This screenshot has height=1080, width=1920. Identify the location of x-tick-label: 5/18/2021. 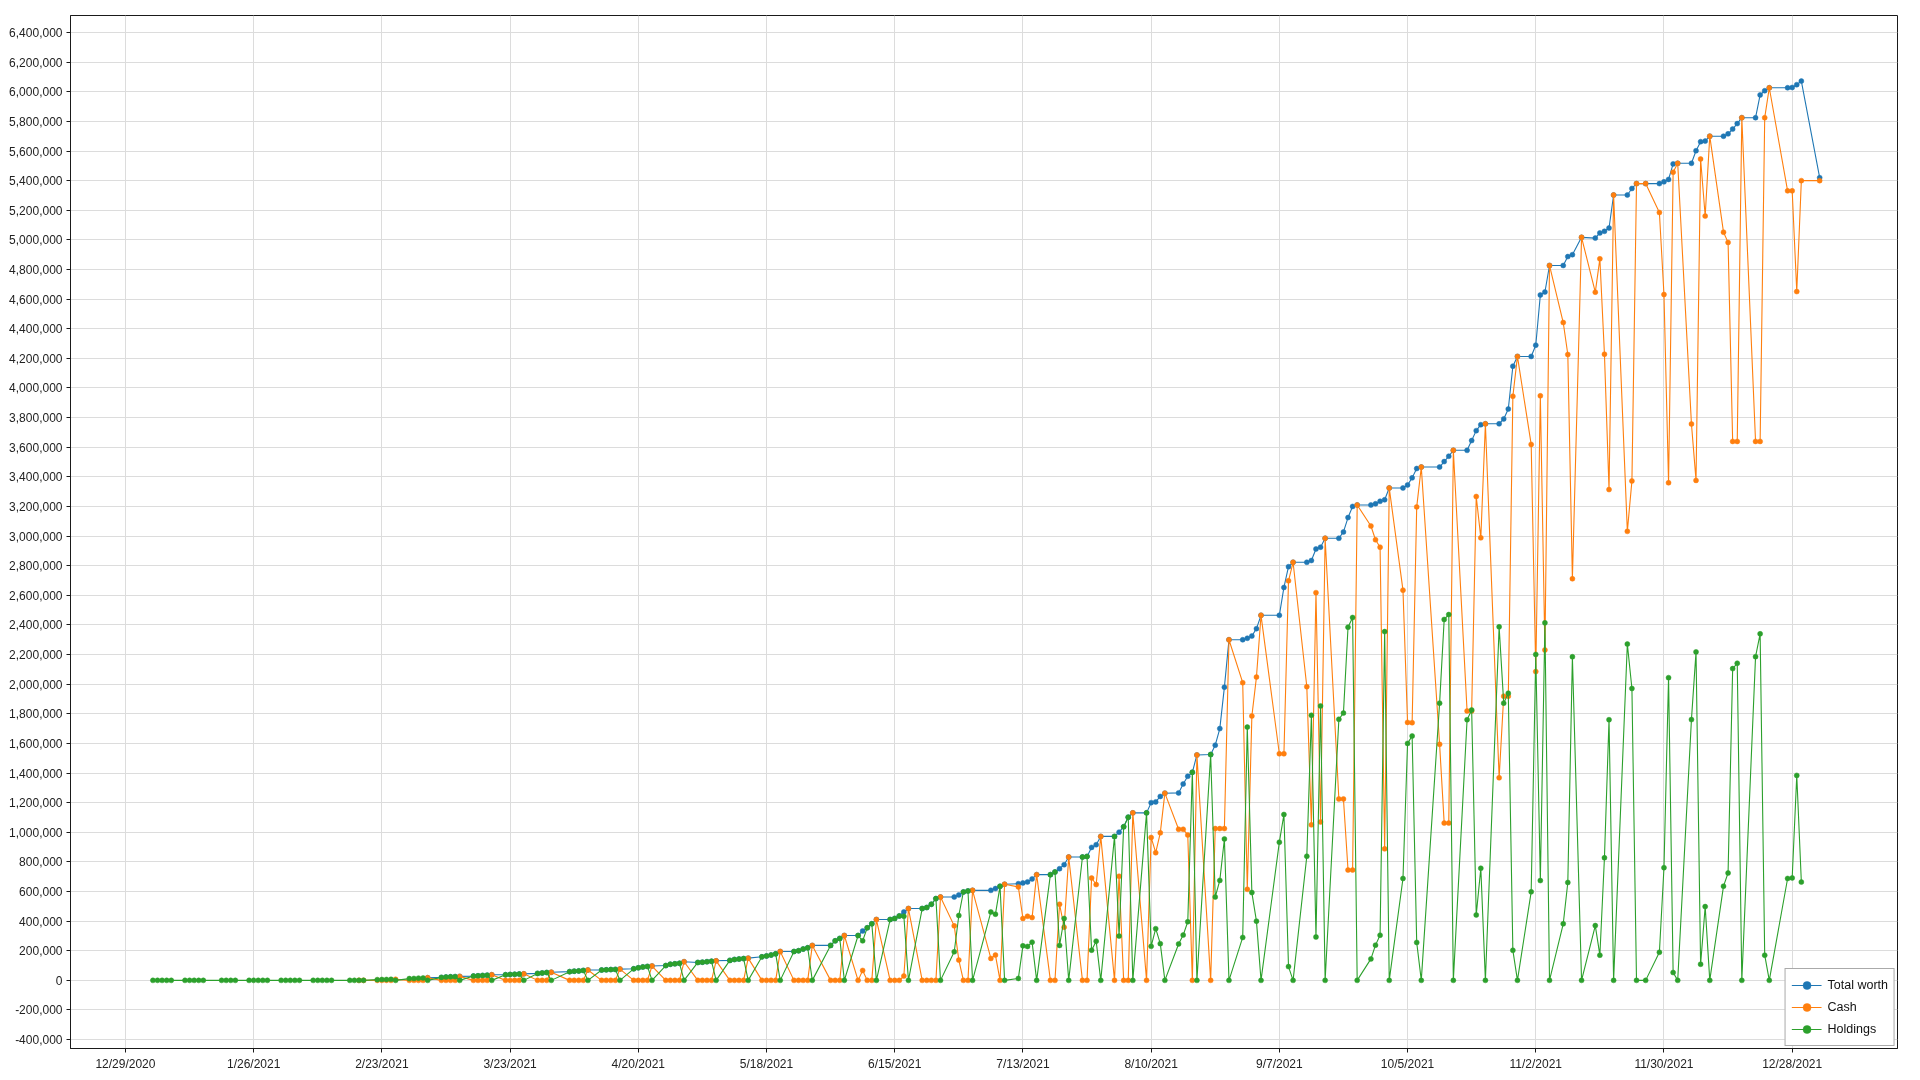
(766, 1063).